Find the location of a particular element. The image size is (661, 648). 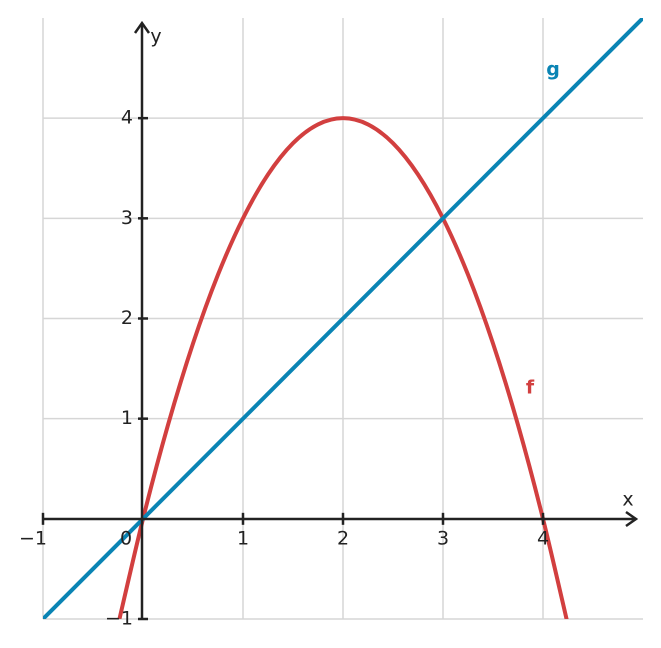

y-tick-label: 2 is located at coordinates (127, 318).